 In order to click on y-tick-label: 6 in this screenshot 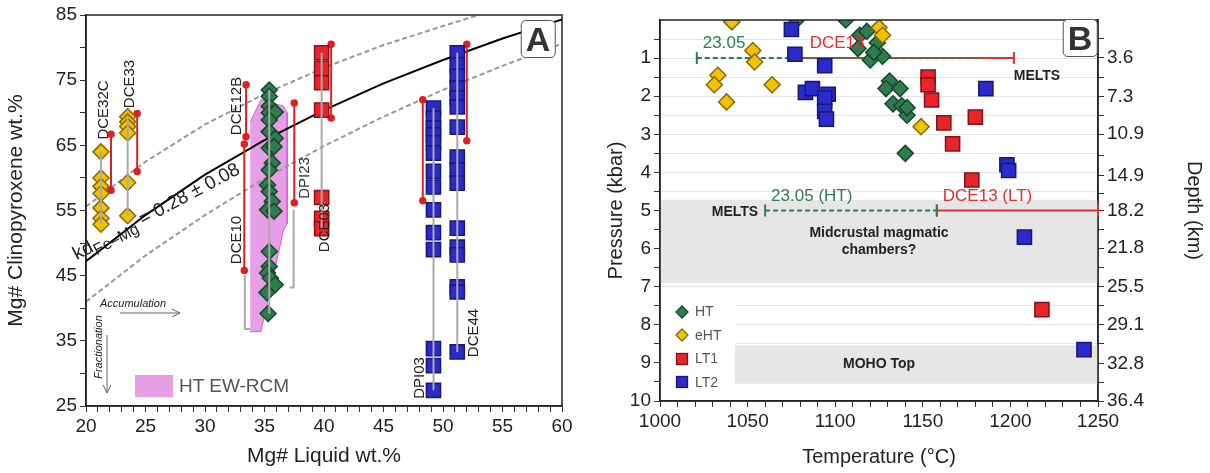, I will do `click(645, 247)`.